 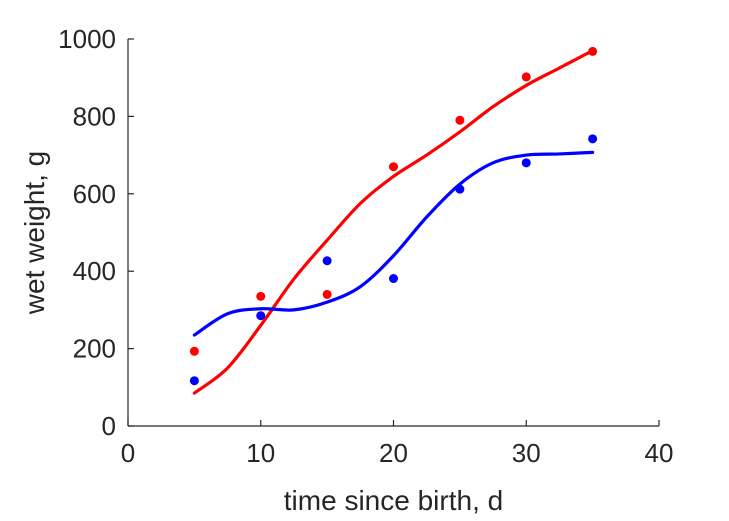 I want to click on y-tick-label: 400, so click(x=94, y=271).